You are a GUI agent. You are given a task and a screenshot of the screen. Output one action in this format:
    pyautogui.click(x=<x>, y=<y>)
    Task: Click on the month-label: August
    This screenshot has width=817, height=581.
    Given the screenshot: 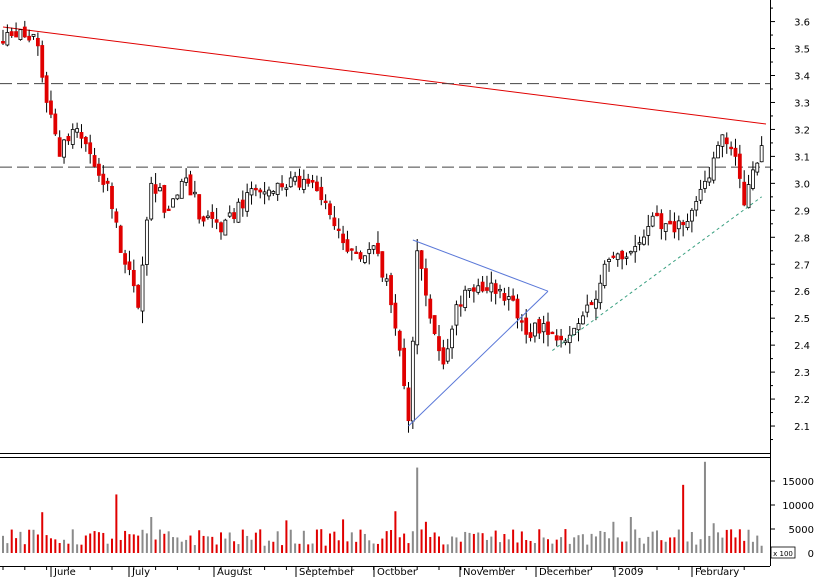 What is the action you would take?
    pyautogui.click(x=234, y=572)
    